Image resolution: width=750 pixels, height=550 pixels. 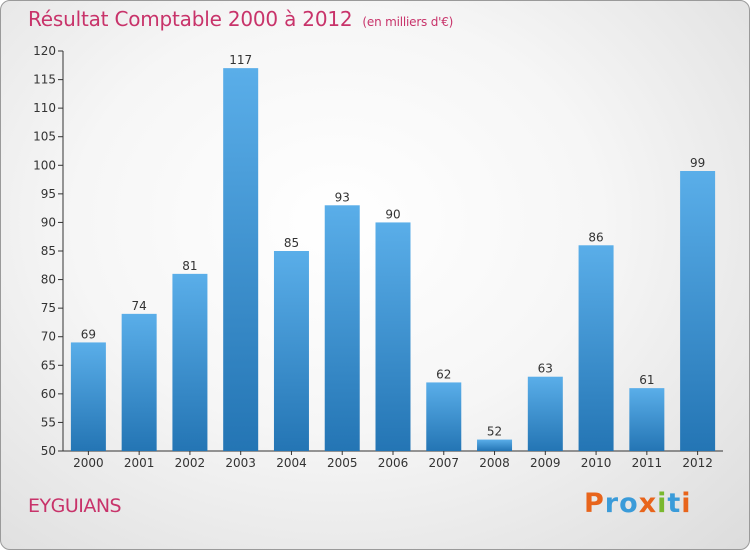 What do you see at coordinates (48, 251) in the screenshot?
I see `y-tick-label: 85` at bounding box center [48, 251].